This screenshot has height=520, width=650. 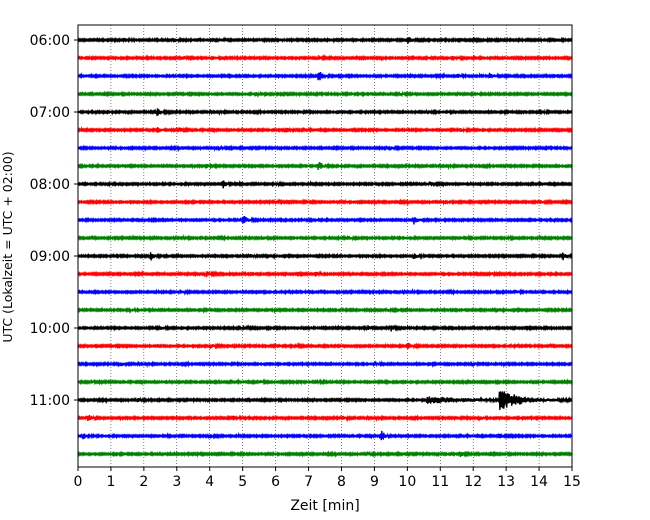 I want to click on x-tick-label-0: 0, so click(x=78, y=482).